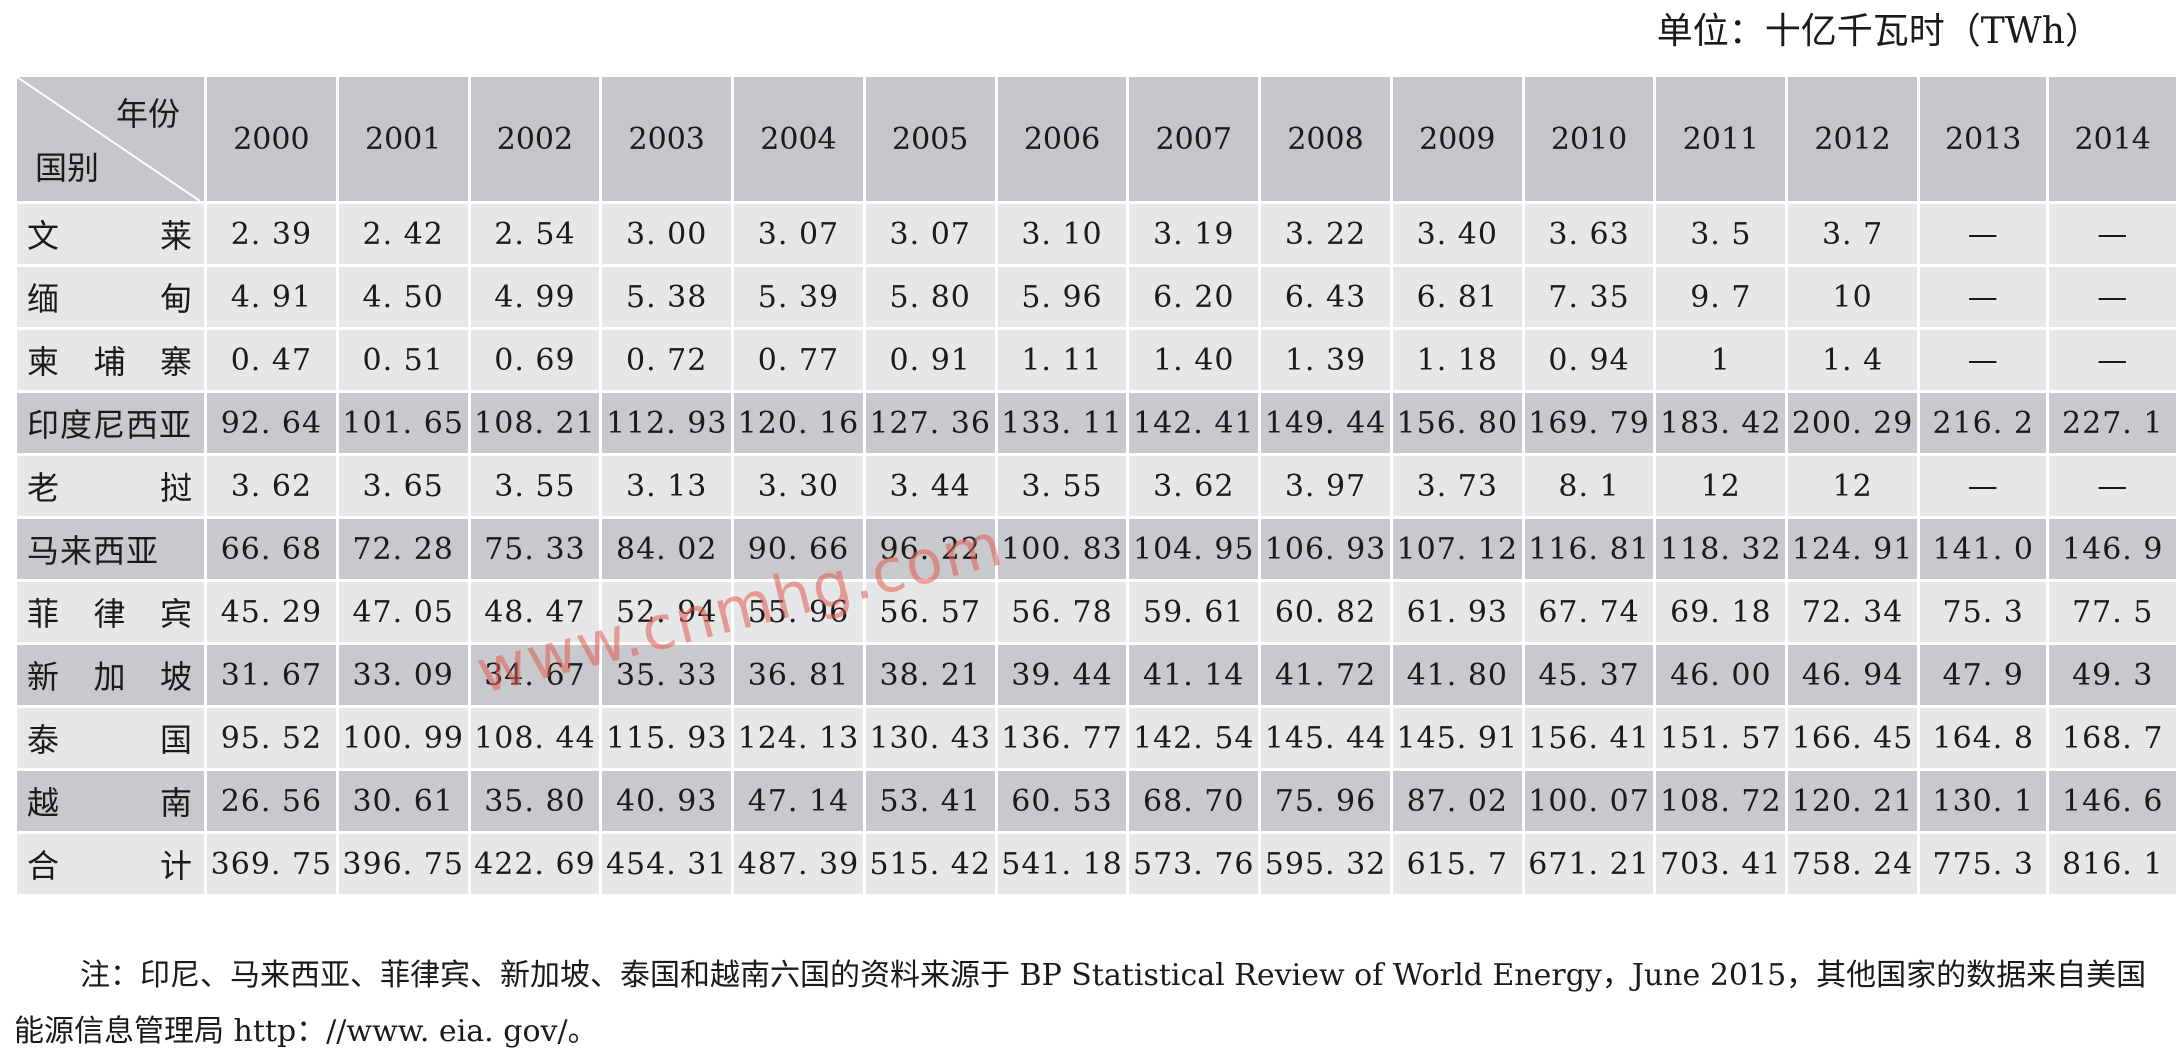 The image size is (2179, 1062). Describe the element at coordinates (1062, 139) in the screenshot. I see `year-header-2006: 2006` at that location.